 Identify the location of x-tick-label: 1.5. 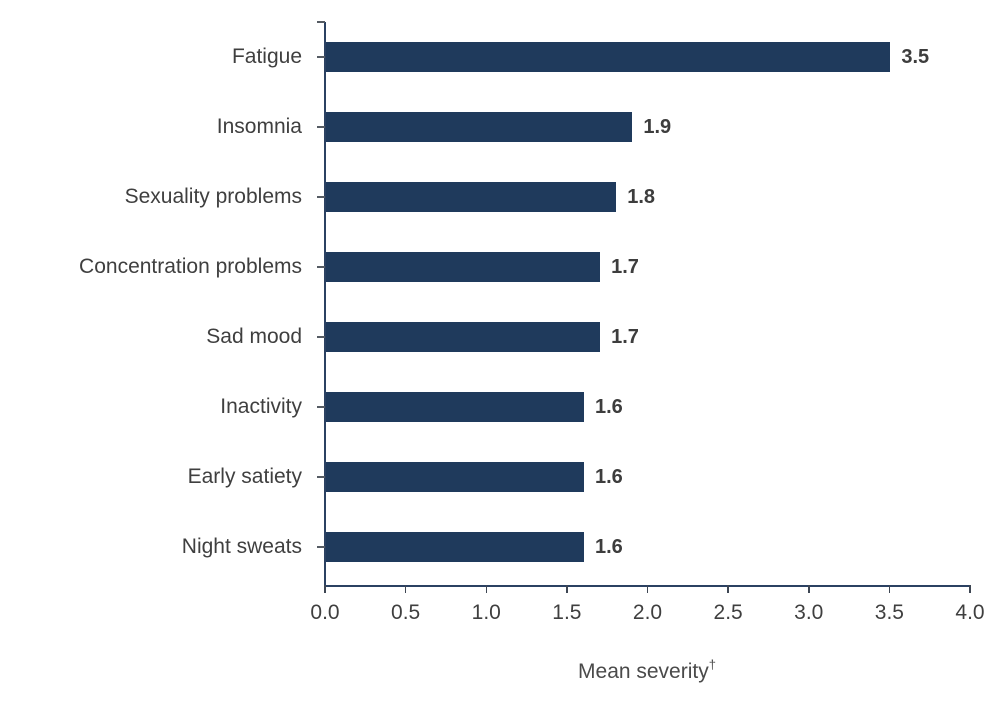
(567, 612).